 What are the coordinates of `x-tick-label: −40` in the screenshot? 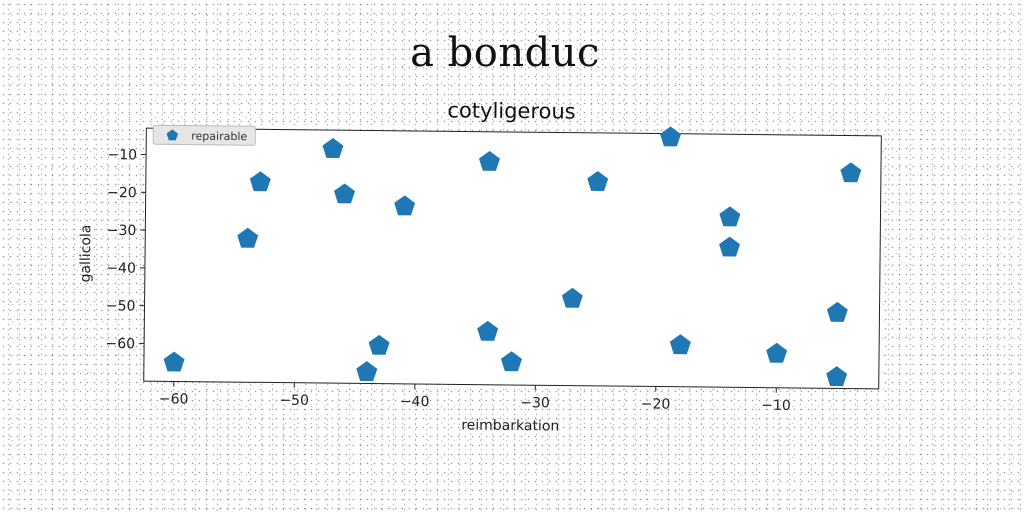 It's located at (415, 402).